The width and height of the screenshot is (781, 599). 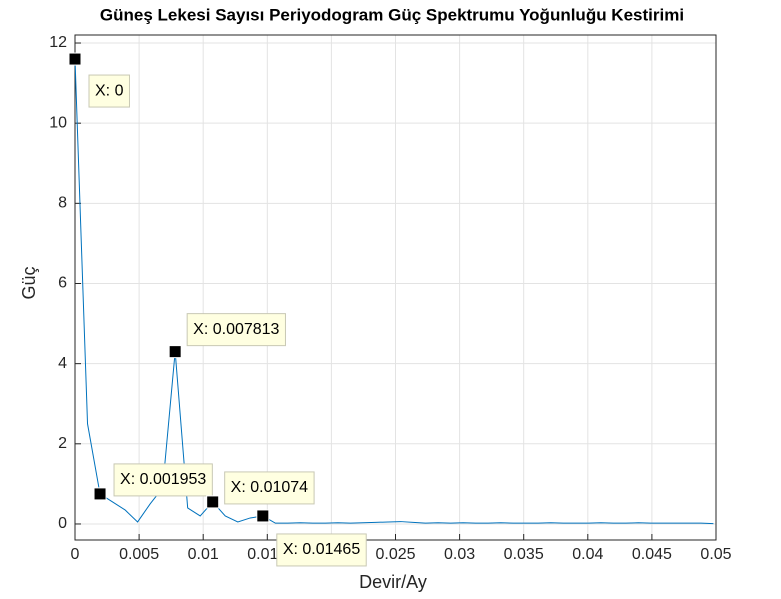 I want to click on datatip: X: 0.01074, so click(x=260, y=490).